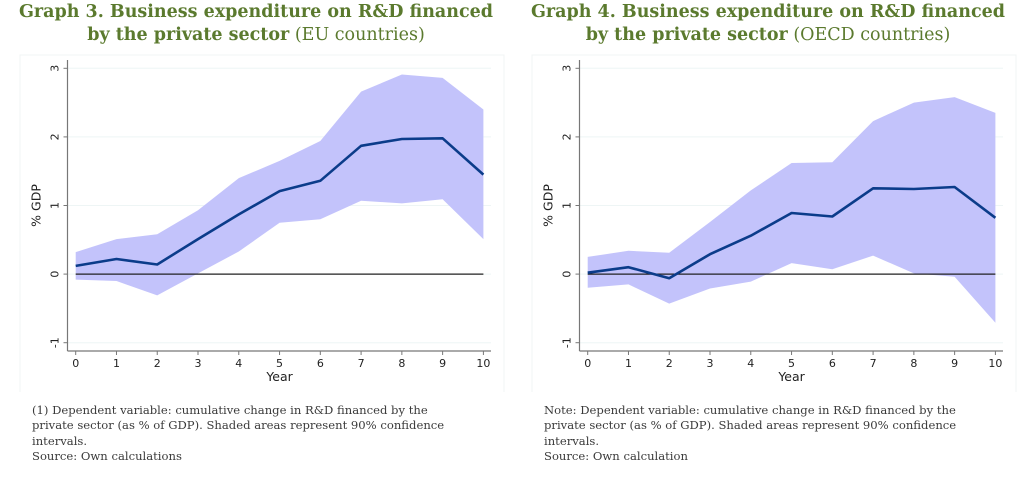  I want to click on graph-4-source: Source: Own calculation, so click(616, 456).